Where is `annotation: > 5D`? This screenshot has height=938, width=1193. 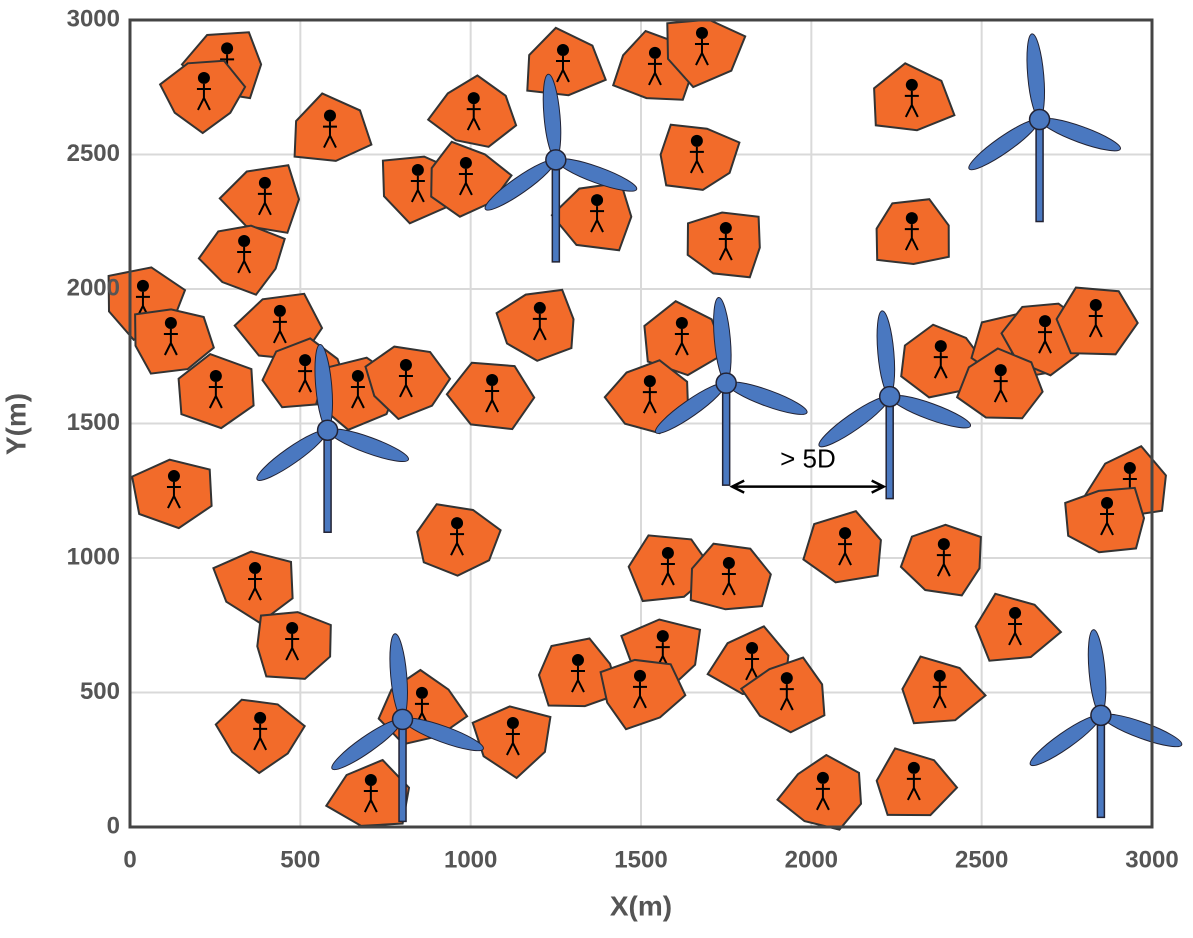 annotation: > 5D is located at coordinates (808, 458).